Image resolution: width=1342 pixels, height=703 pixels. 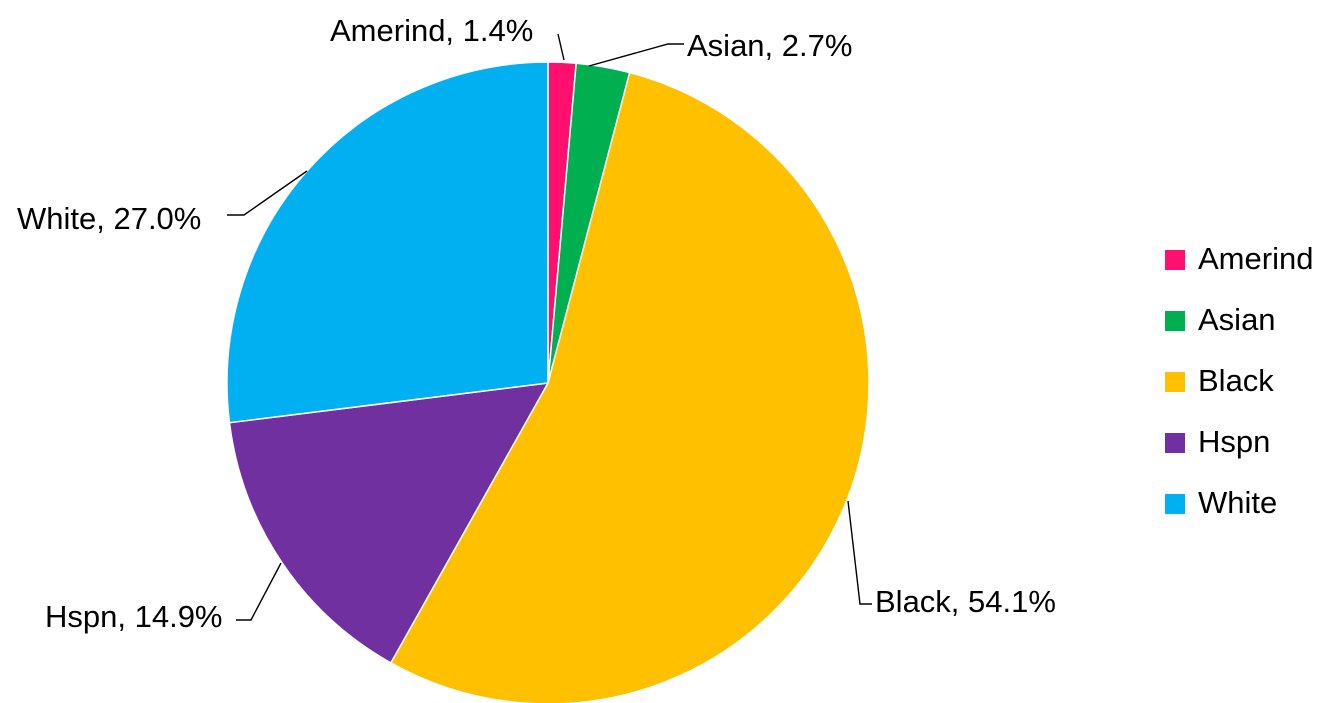 What do you see at coordinates (134, 616) in the screenshot?
I see `data-label-hspn: Hspn, 14.9%` at bounding box center [134, 616].